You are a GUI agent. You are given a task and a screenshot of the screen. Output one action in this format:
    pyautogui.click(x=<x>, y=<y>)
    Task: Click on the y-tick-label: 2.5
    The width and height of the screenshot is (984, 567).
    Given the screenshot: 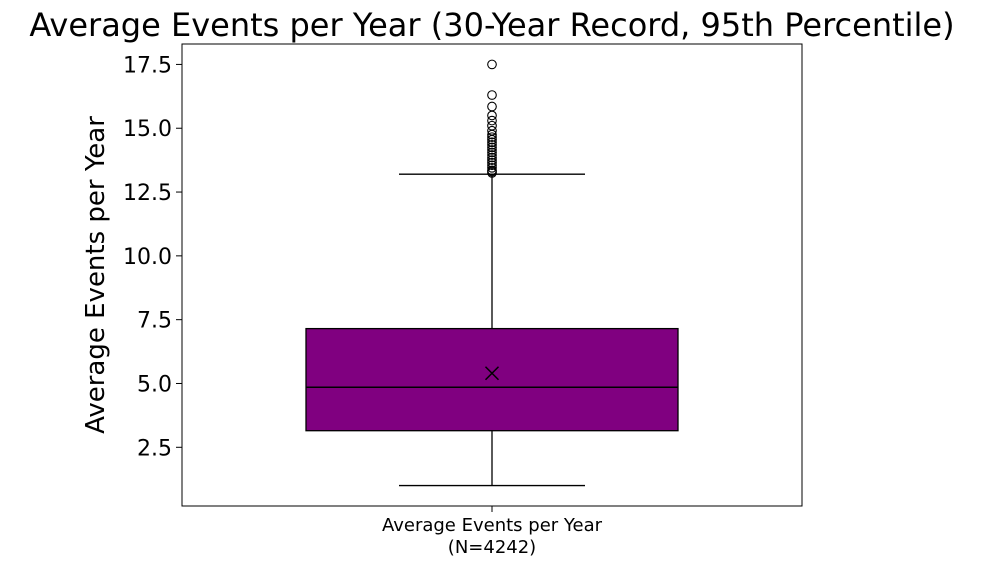 What is the action you would take?
    pyautogui.click(x=154, y=448)
    